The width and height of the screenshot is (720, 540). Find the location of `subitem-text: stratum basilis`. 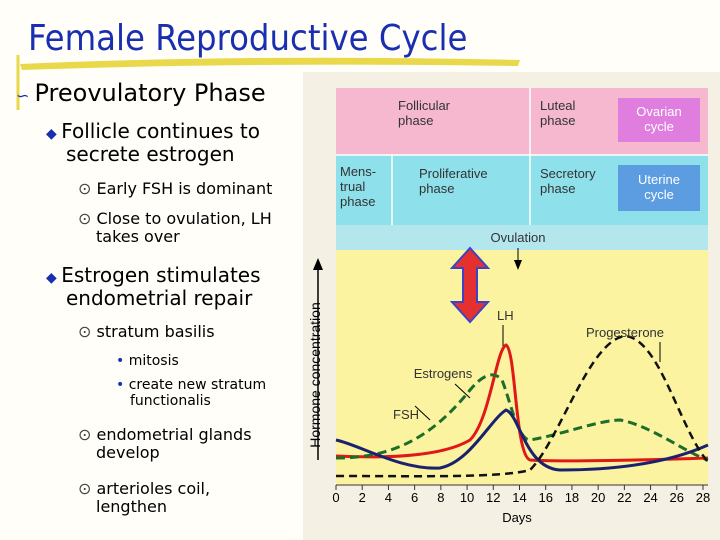

subitem-text: stratum basilis is located at coordinates (155, 331).